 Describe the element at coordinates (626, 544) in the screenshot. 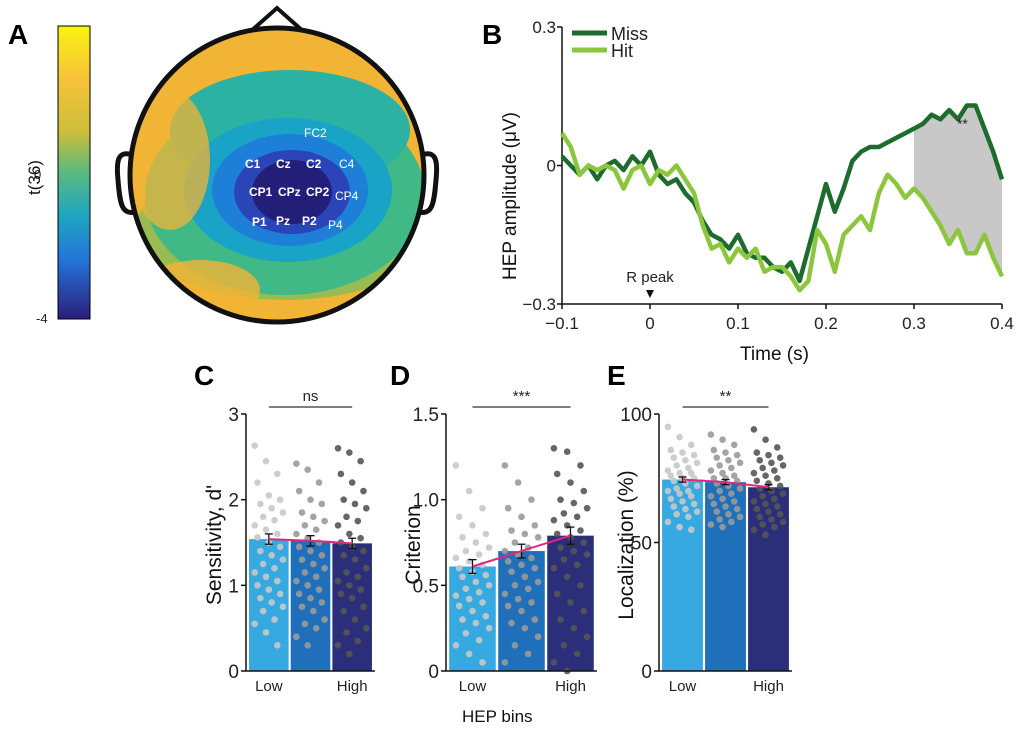

I see `chart-e-ylabel: Localization (%)` at that location.